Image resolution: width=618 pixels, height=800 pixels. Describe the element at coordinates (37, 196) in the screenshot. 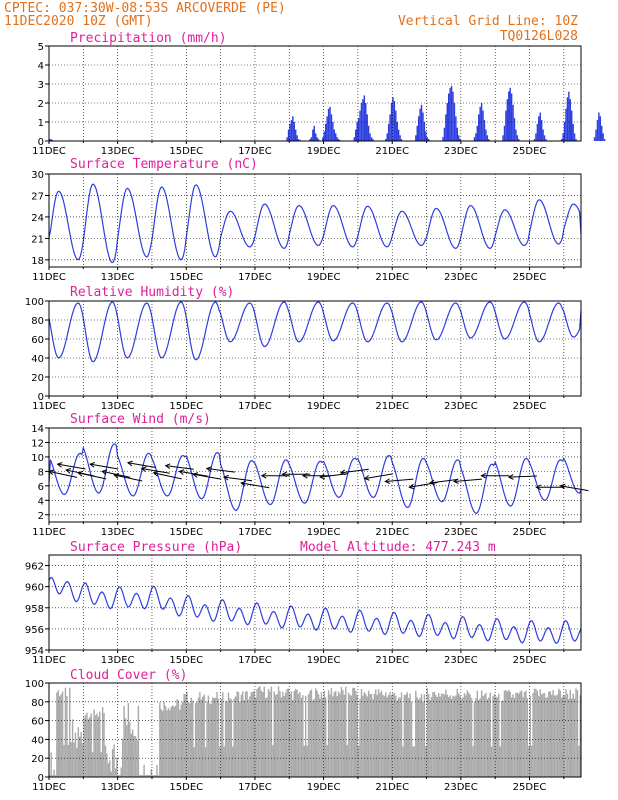

I see `y-tick-label: 27` at that location.